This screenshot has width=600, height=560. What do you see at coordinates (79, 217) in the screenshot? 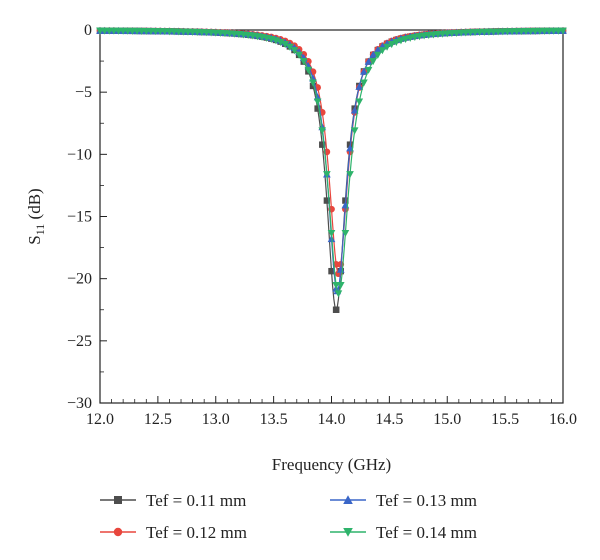
I see `y-tick-label: −15` at bounding box center [79, 217].